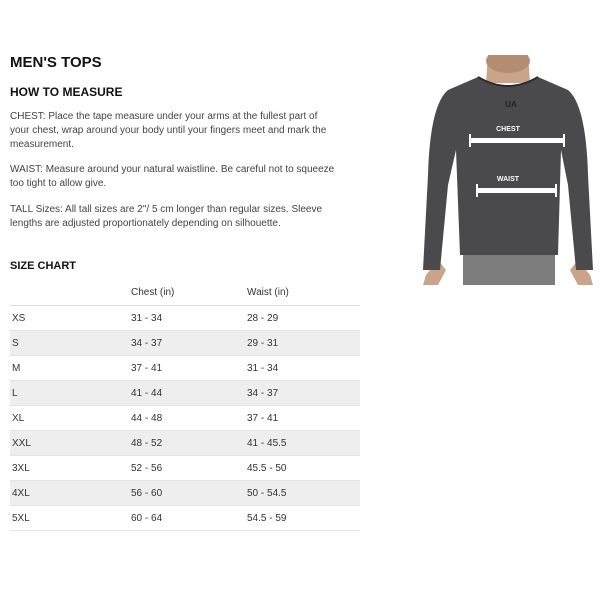  What do you see at coordinates (508, 129) in the screenshot?
I see `chest-label: CHEST` at bounding box center [508, 129].